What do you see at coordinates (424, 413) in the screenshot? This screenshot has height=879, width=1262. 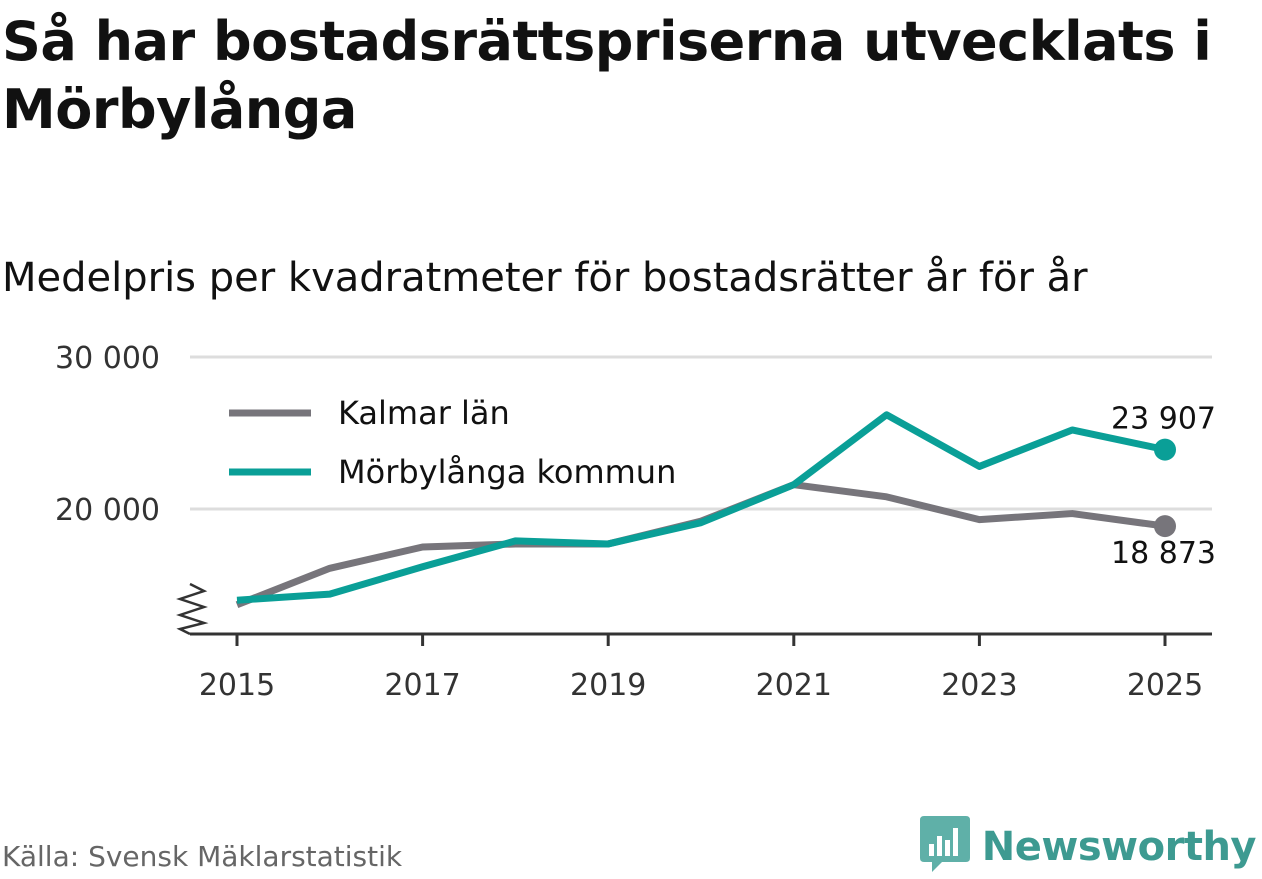 I see `legend-label-kalmar: Kalmar län` at bounding box center [424, 413].